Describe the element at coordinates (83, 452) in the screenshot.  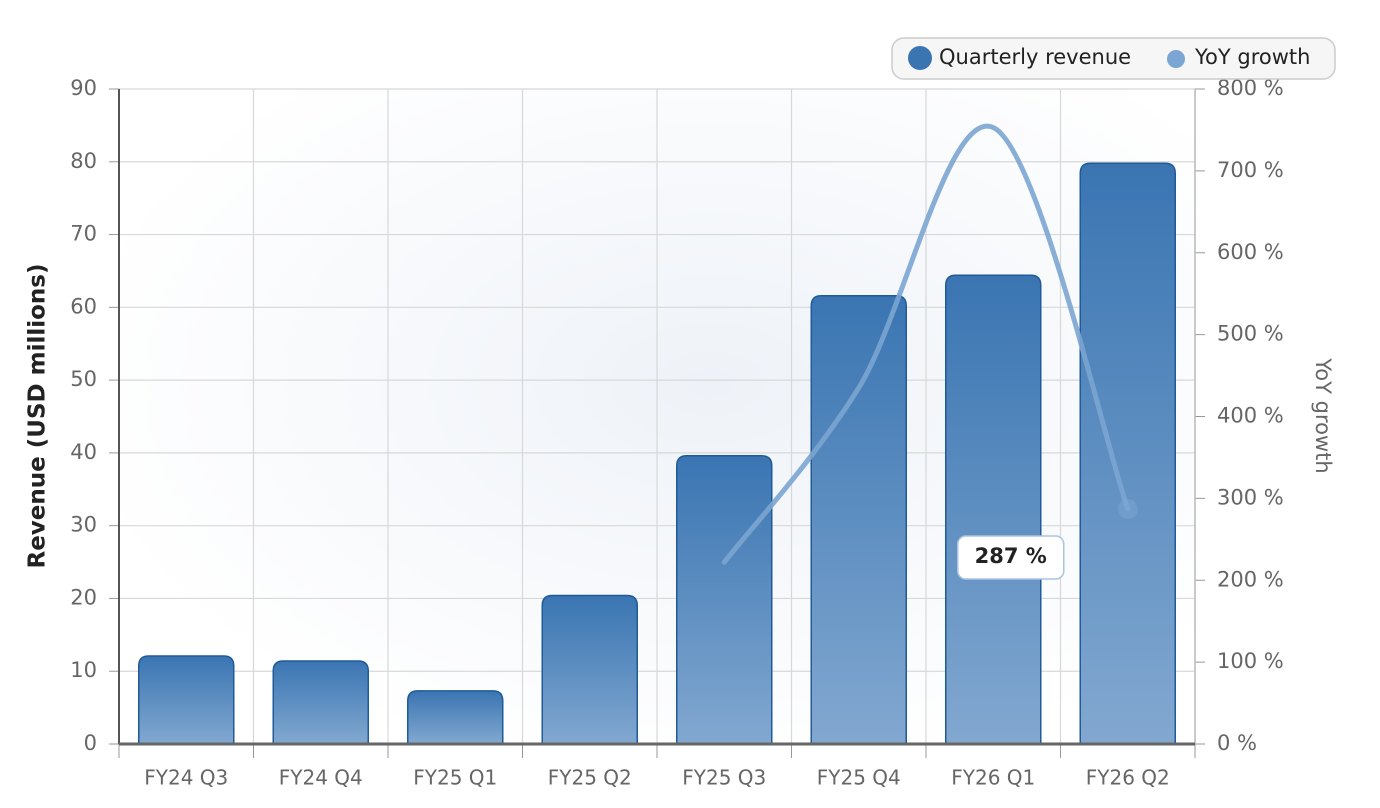
I see `y-tick-label: 40` at that location.